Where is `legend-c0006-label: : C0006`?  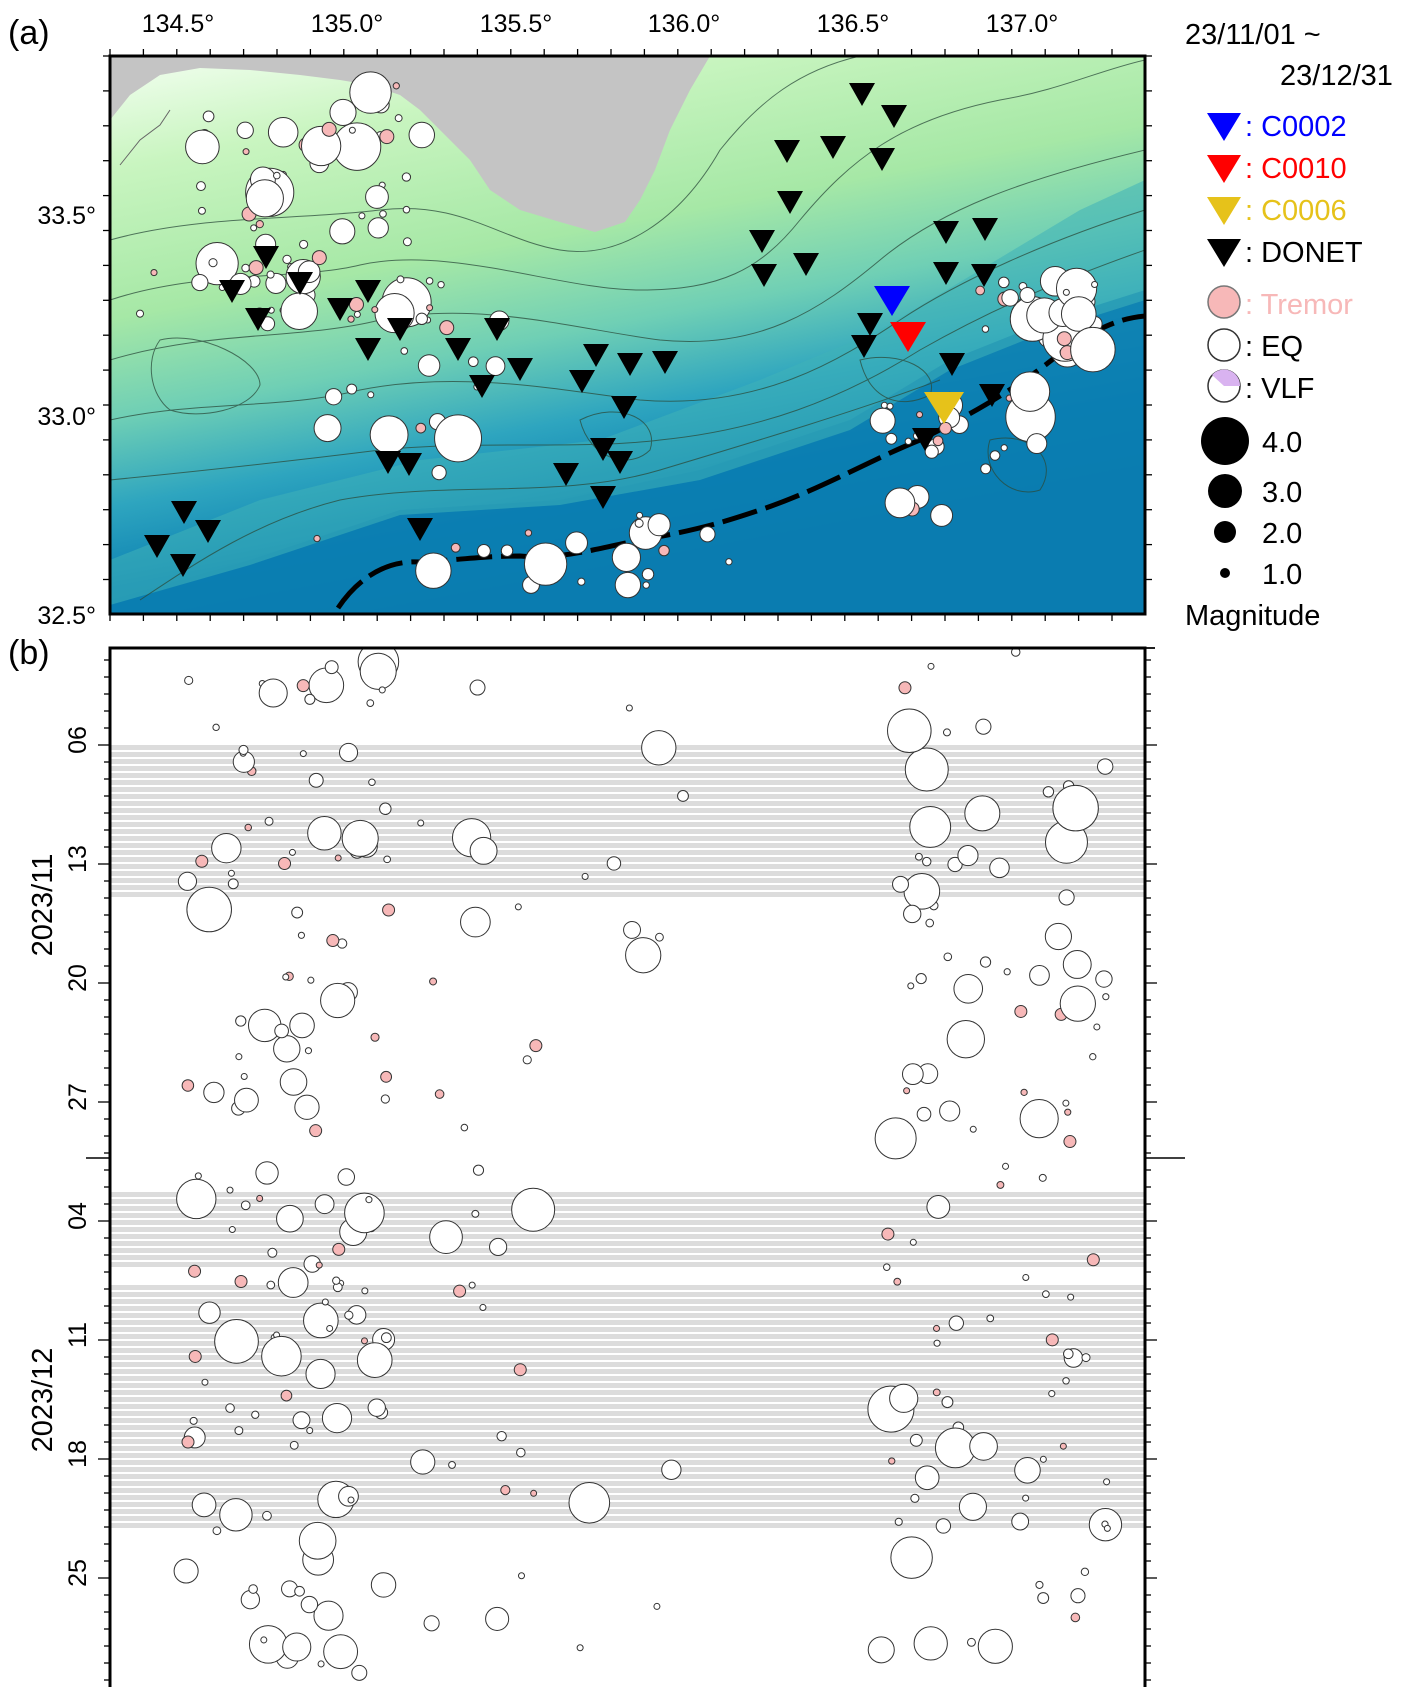
legend-c0006-label: : C0006 is located at coordinates (1296, 211).